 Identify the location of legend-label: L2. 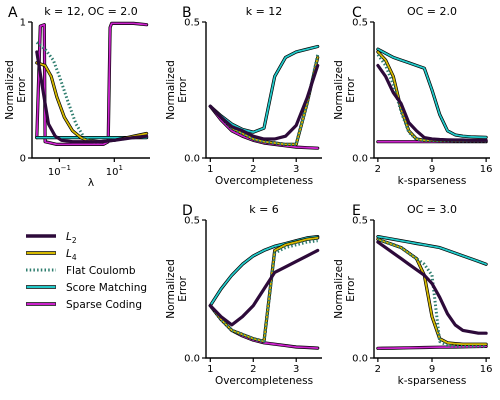
(71, 238).